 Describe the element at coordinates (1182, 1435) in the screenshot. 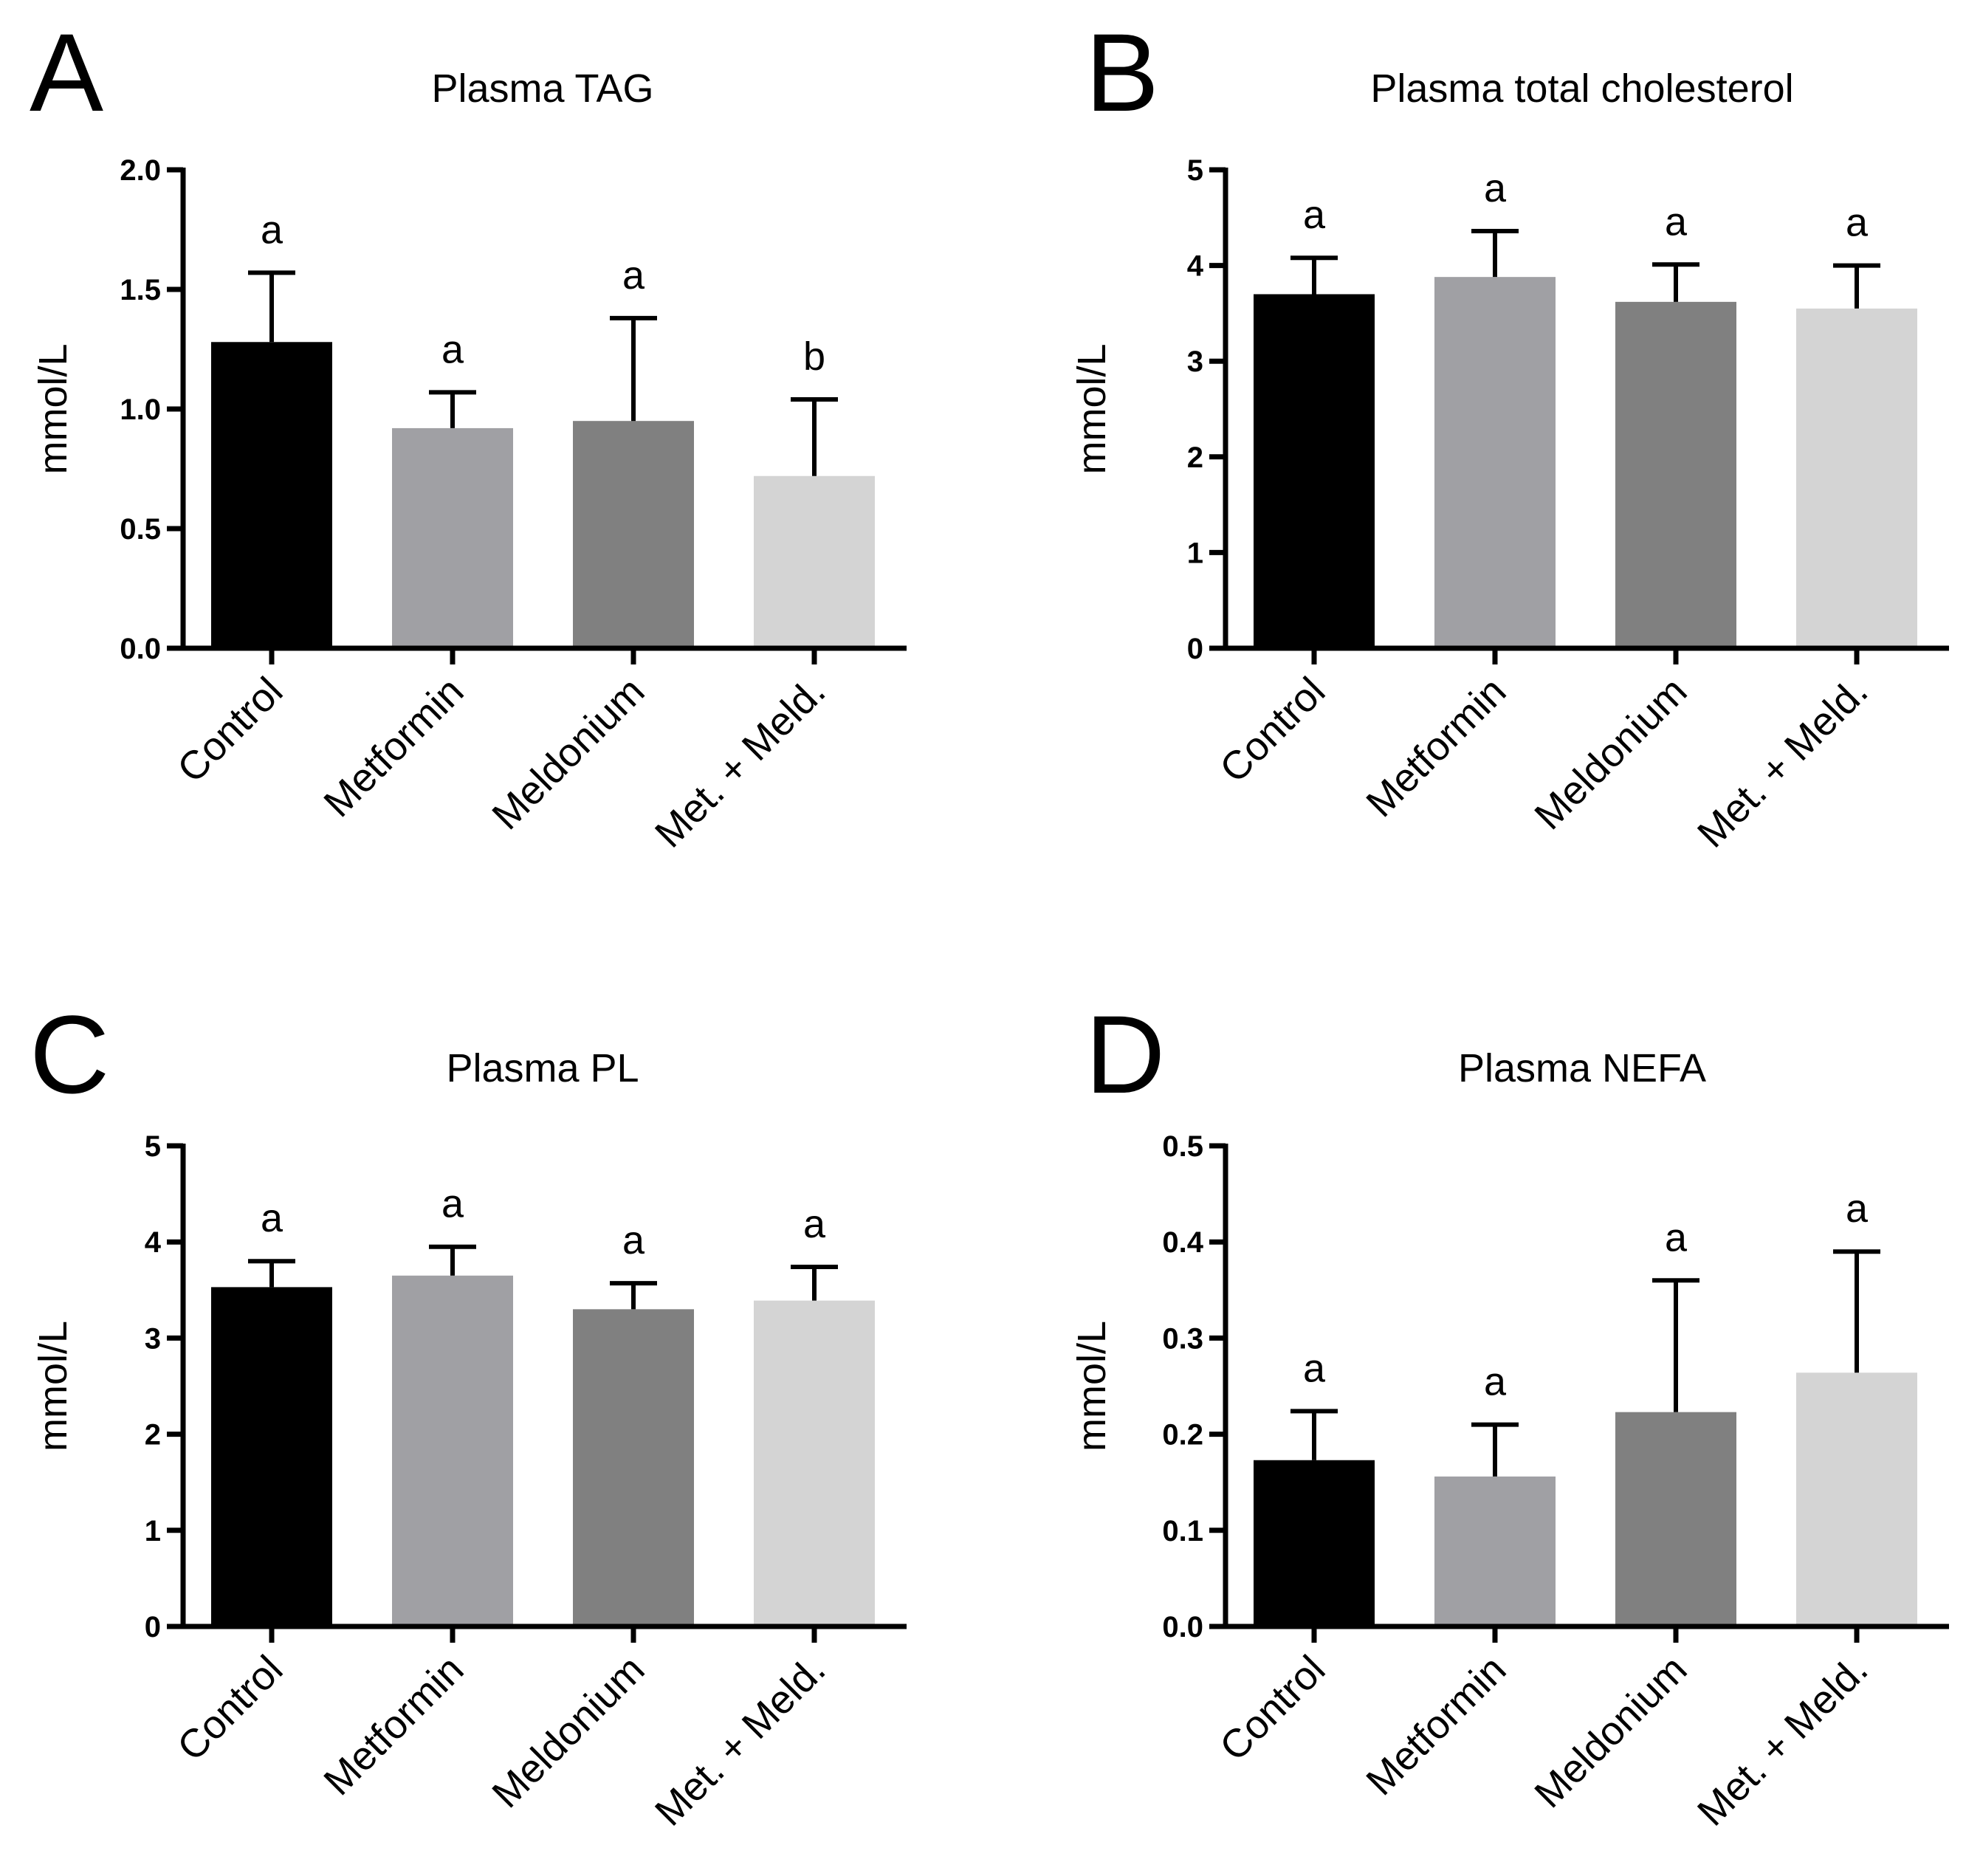

I see `y-tick-label: 0.2` at that location.